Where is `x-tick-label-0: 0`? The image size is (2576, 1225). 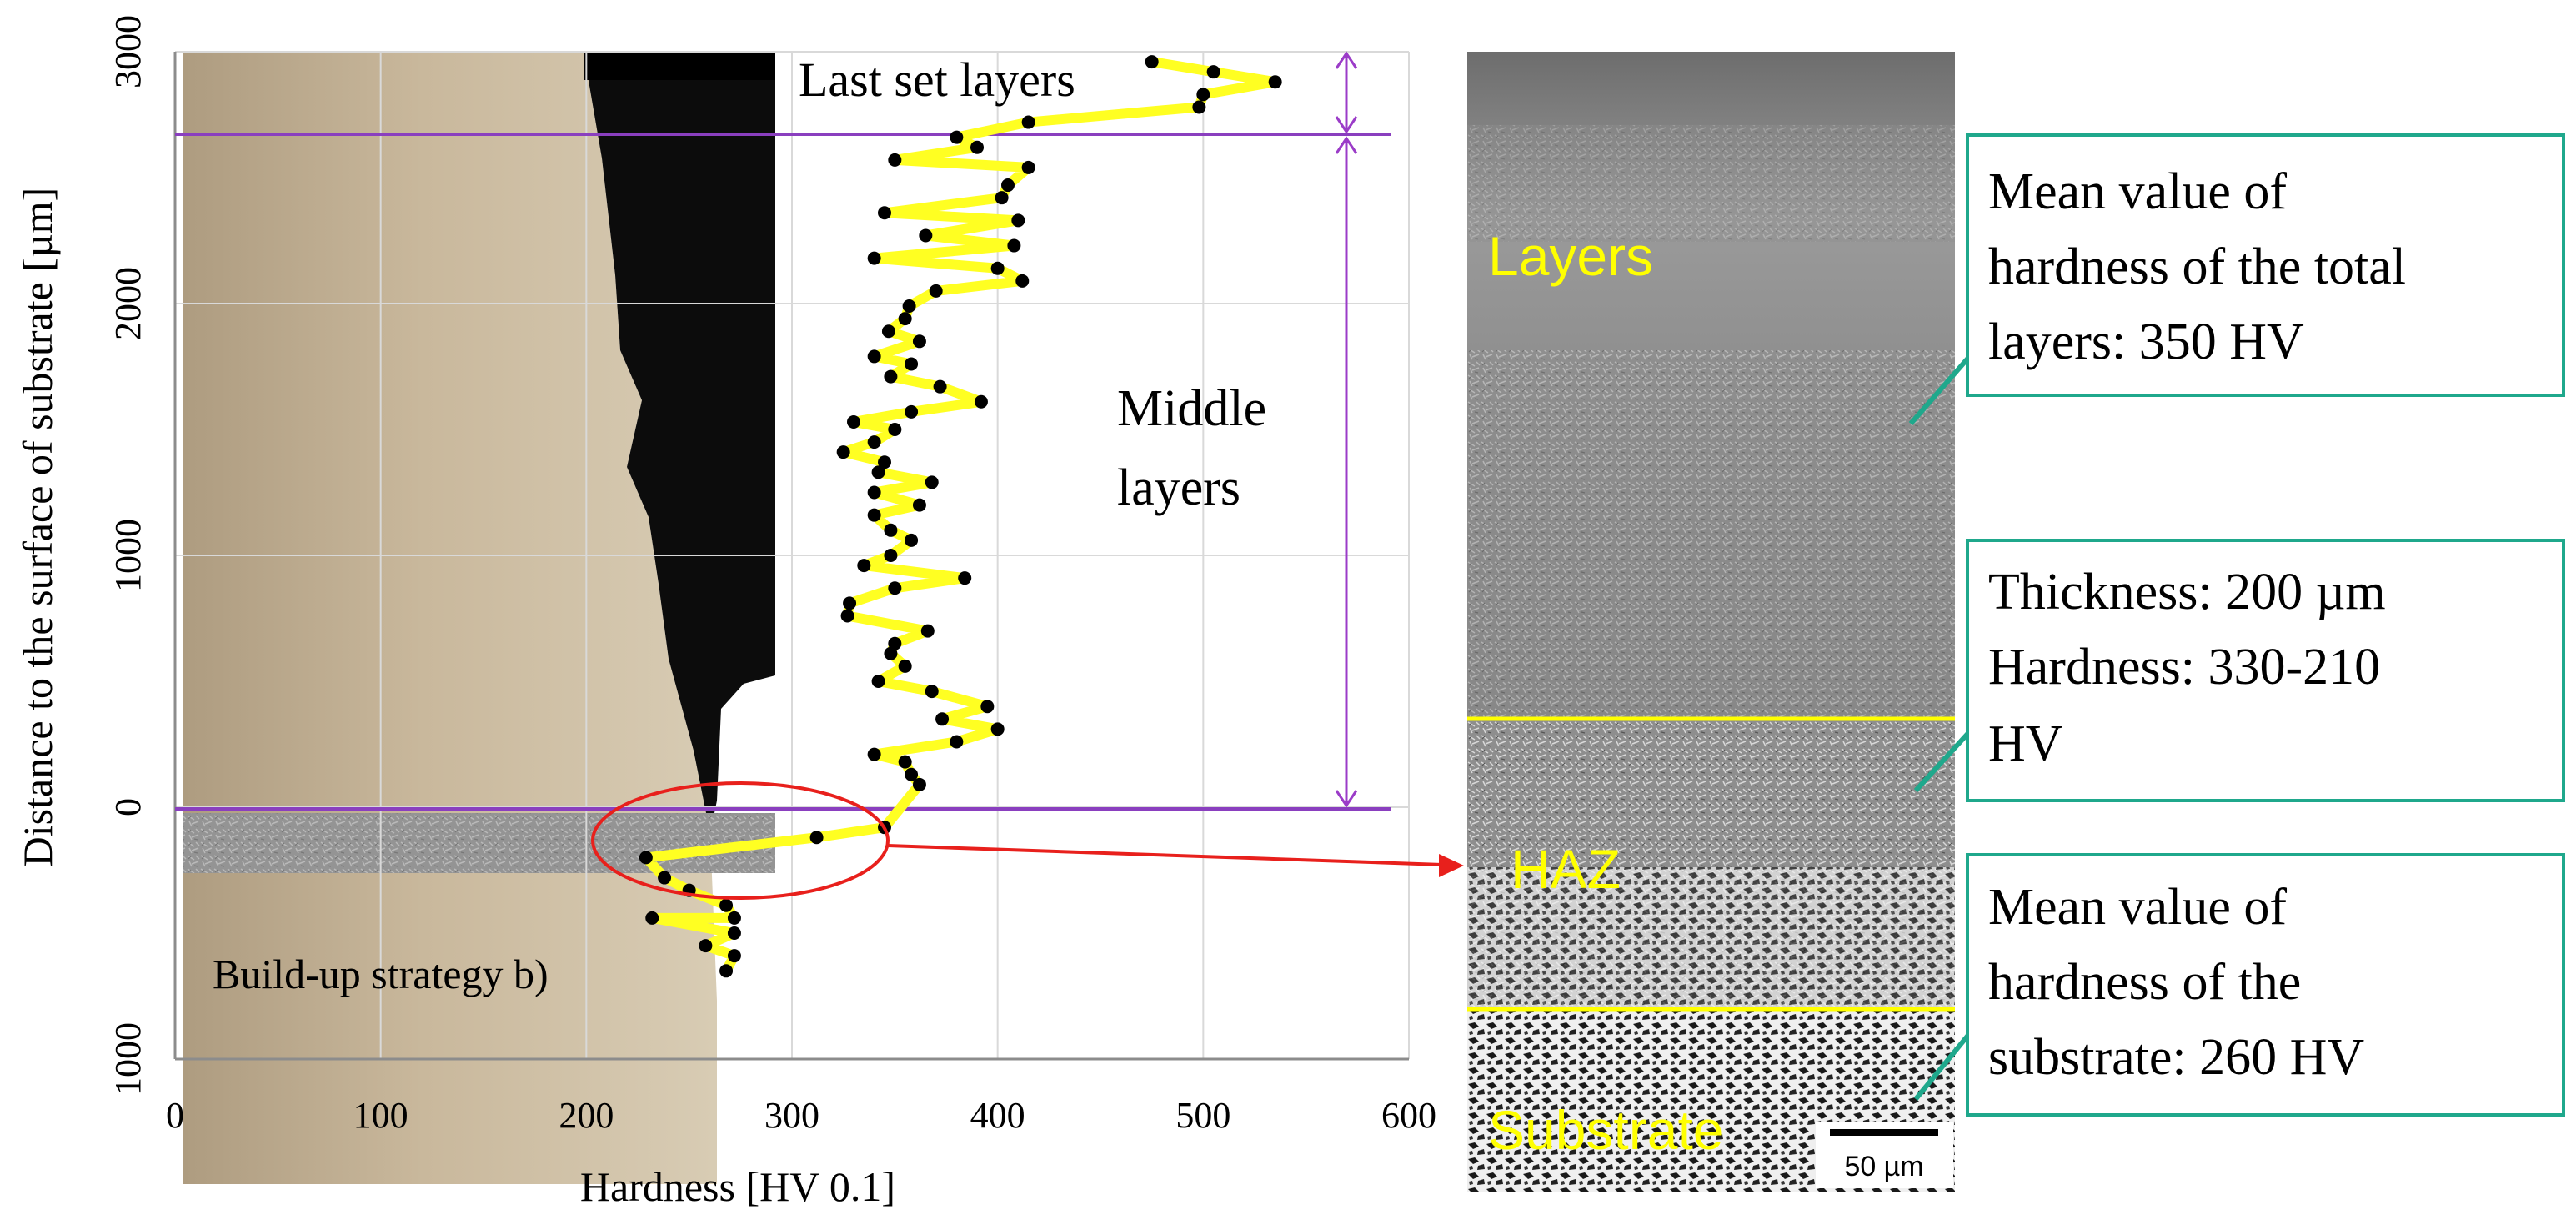 x-tick-label-0: 0 is located at coordinates (175, 1115).